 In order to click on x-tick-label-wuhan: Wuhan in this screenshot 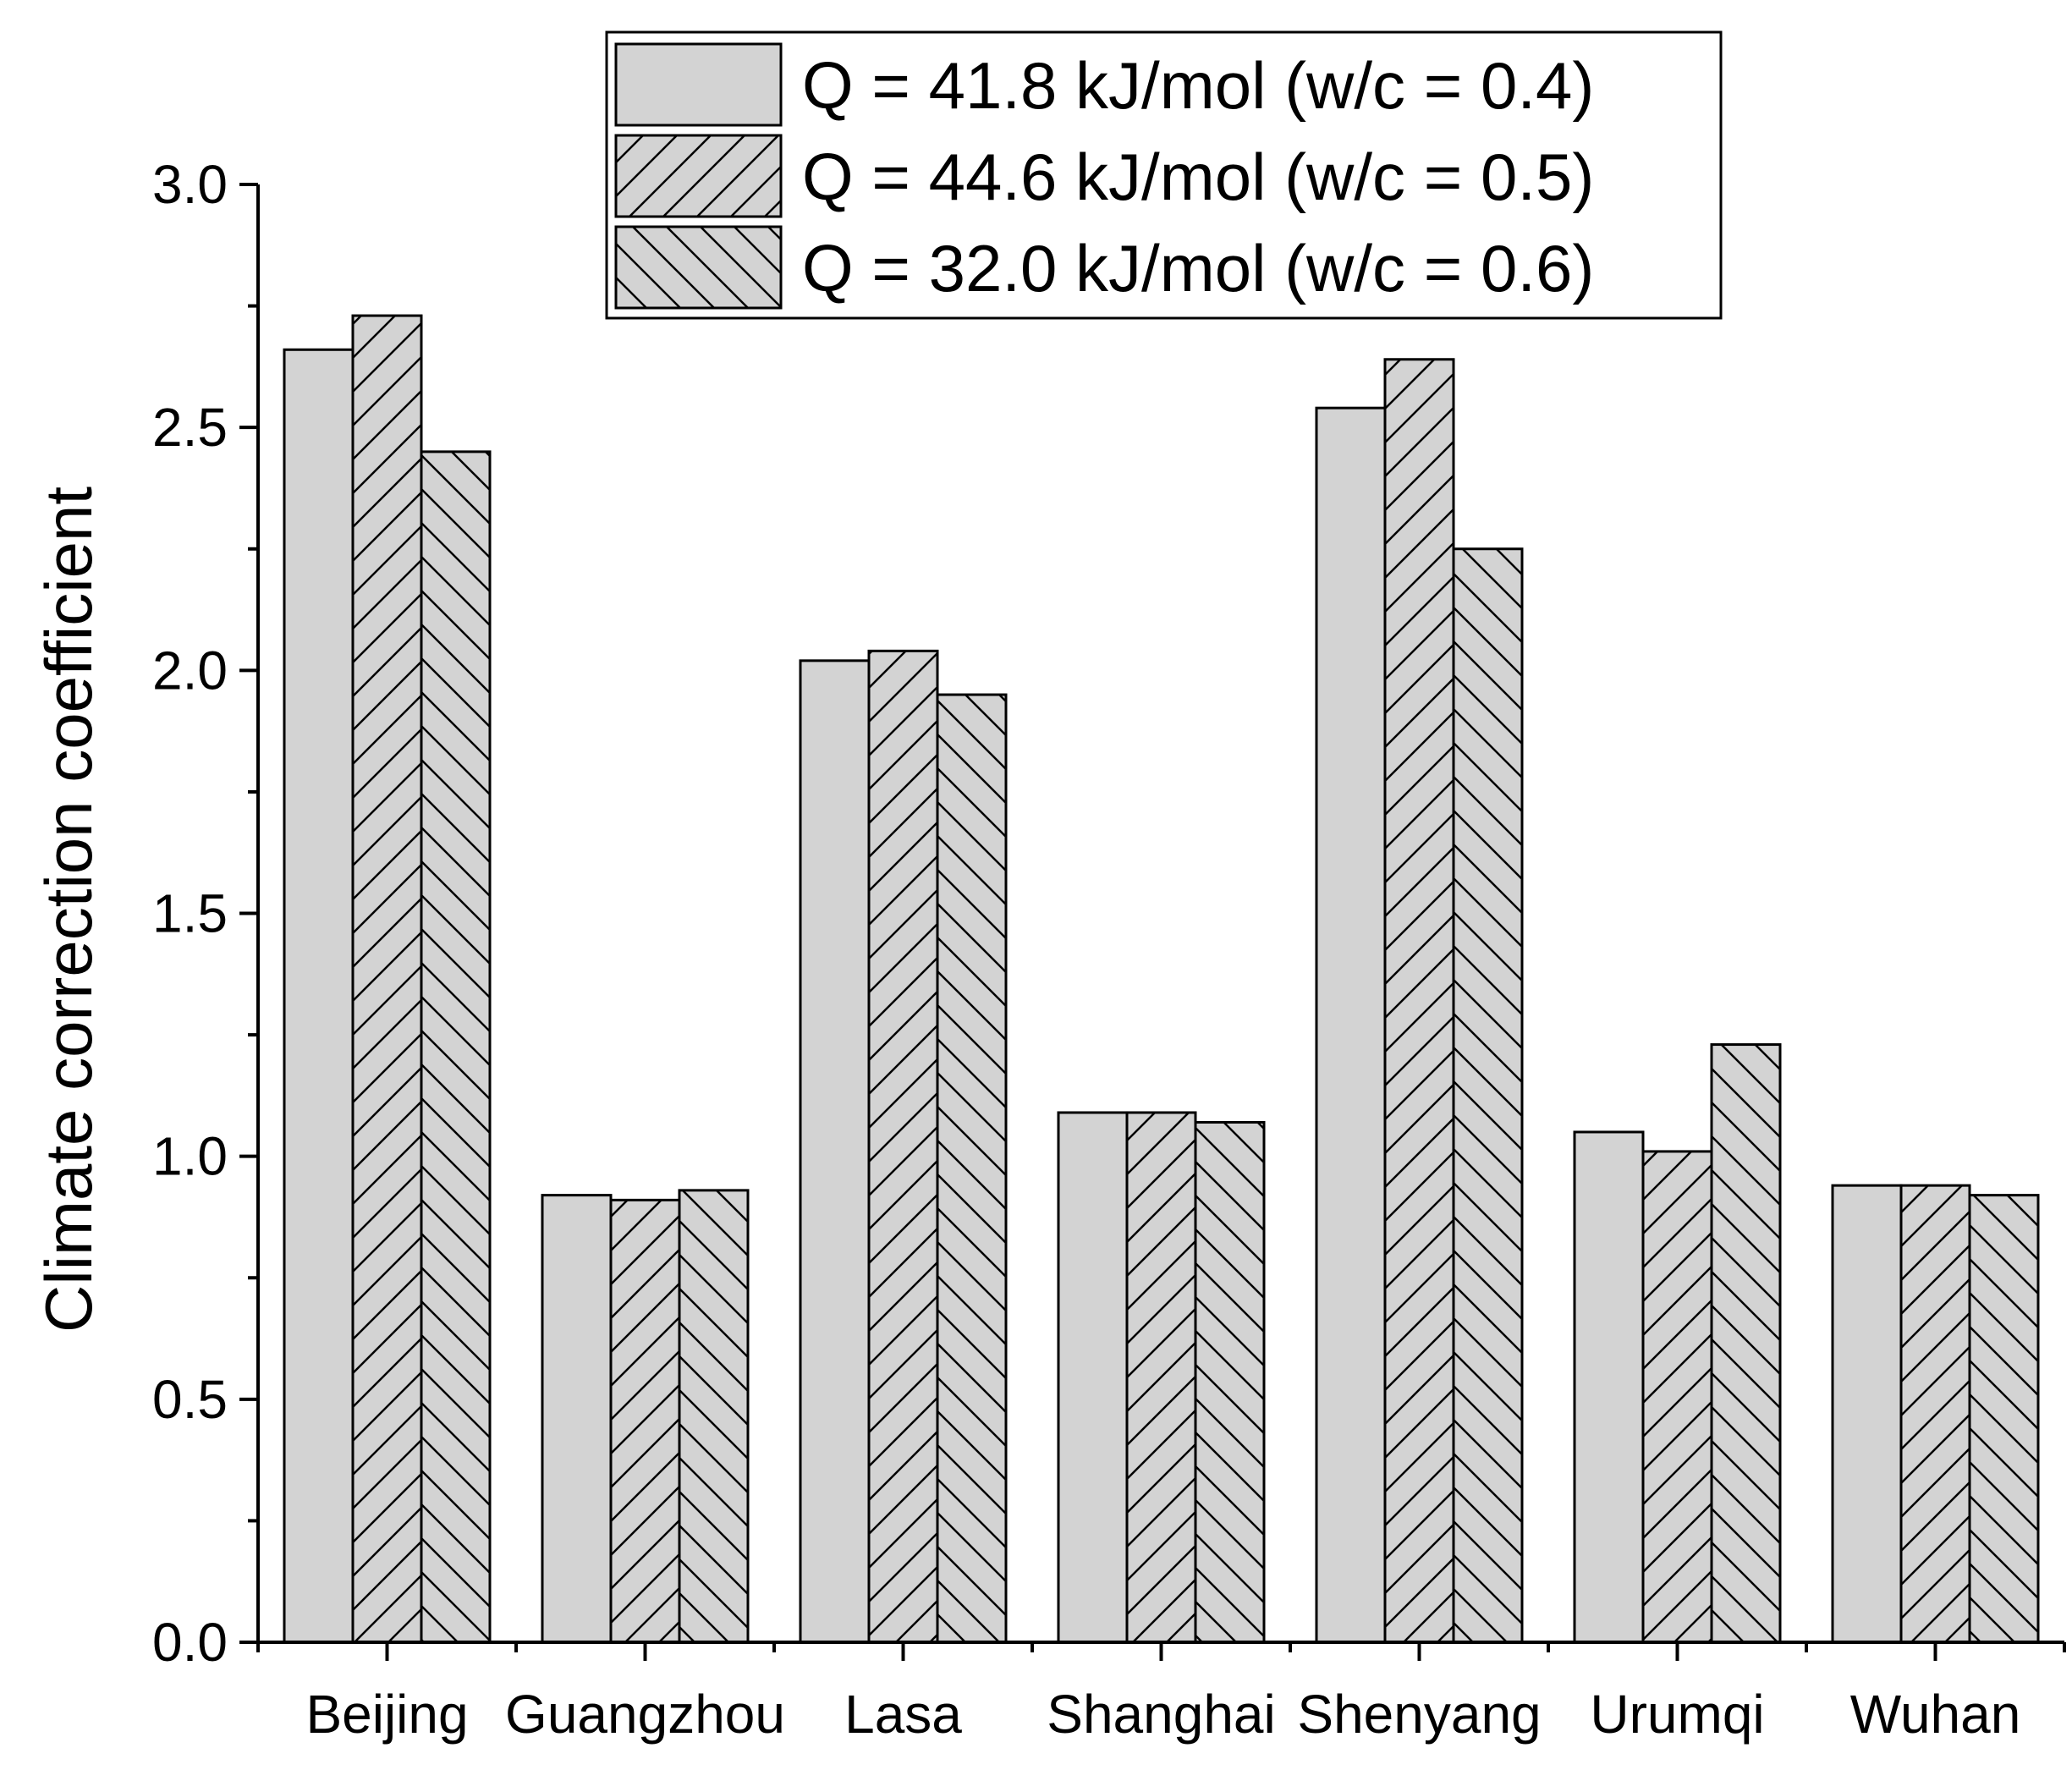, I will do `click(1935, 1714)`.